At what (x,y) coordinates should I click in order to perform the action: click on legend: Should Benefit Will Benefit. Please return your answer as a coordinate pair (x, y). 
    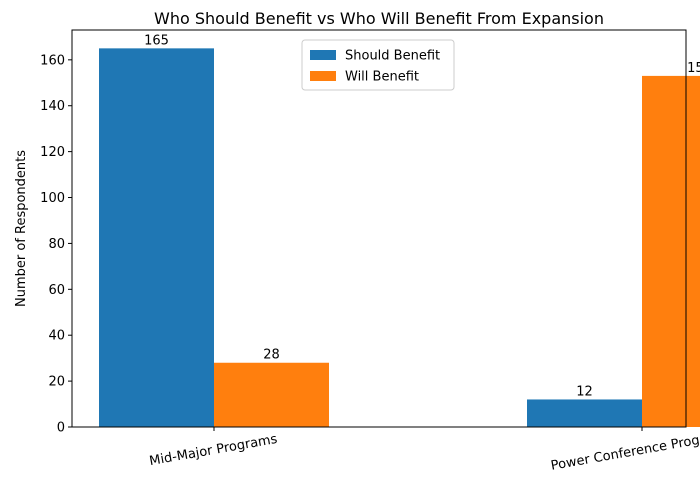
    Looking at the image, I should click on (378, 65).